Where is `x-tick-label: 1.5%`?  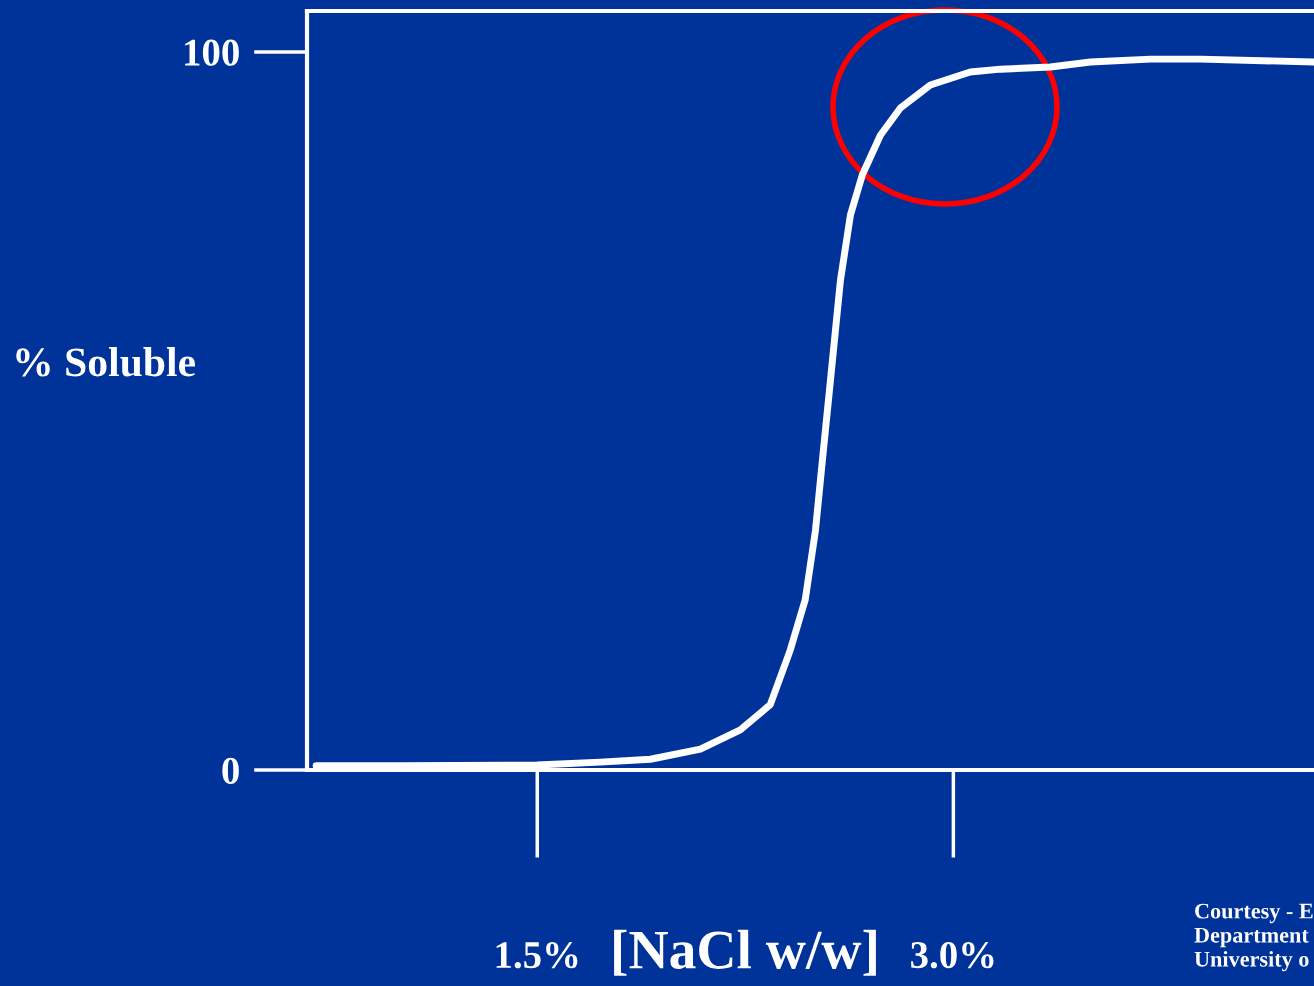 x-tick-label: 1.5% is located at coordinates (537, 955).